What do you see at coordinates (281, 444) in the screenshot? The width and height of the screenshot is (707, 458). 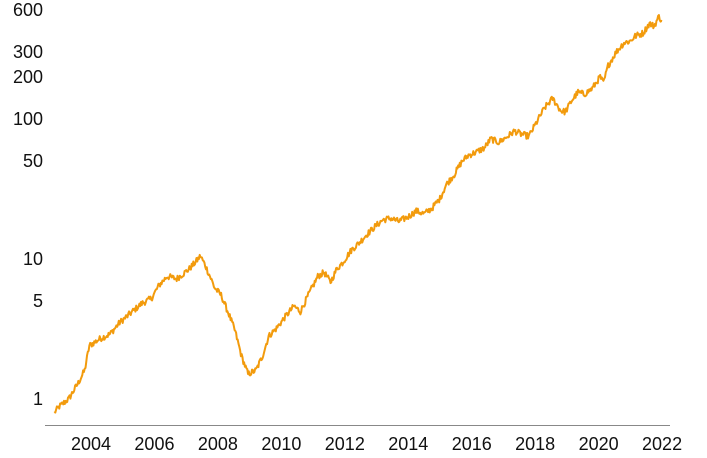 I see `x-tick-label: 2010` at bounding box center [281, 444].